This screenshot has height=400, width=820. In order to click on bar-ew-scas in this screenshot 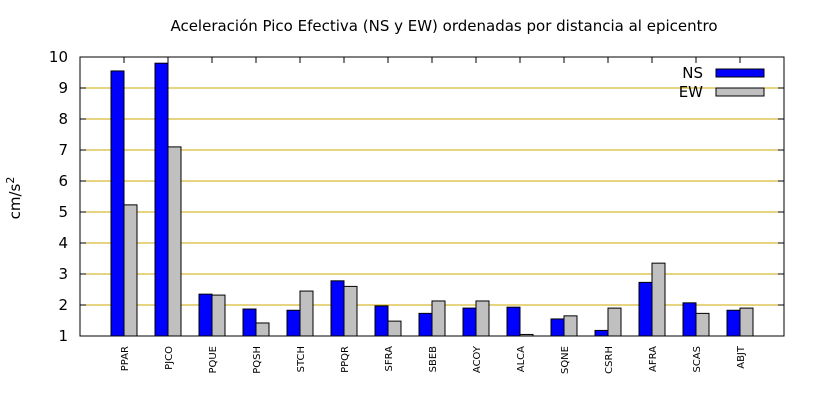, I will do `click(702, 324)`.